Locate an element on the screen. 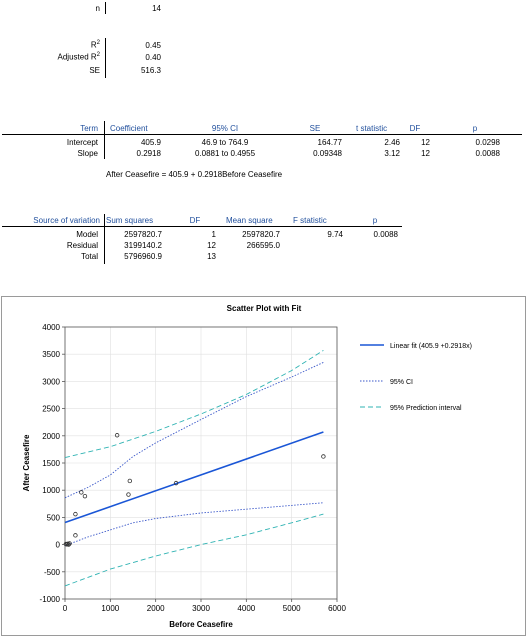  coef-row-intercept-se: 164.77 is located at coordinates (329, 142).